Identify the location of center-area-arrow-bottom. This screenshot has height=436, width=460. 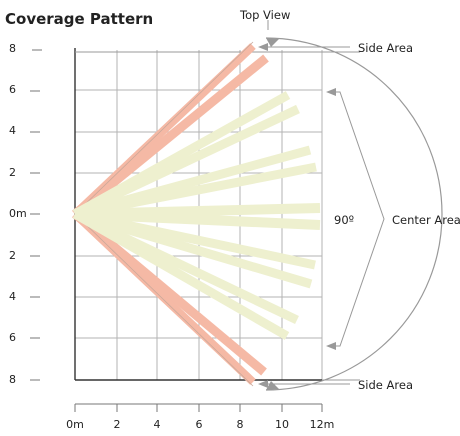
(331, 346).